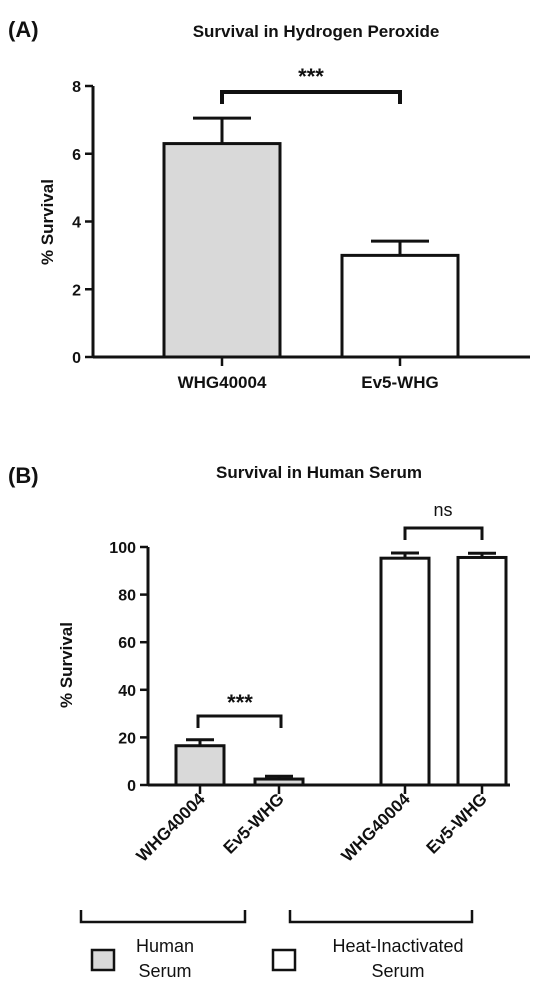 Image resolution: width=550 pixels, height=990 pixels. What do you see at coordinates (165, 946) in the screenshot?
I see `legend-label-line: Human` at bounding box center [165, 946].